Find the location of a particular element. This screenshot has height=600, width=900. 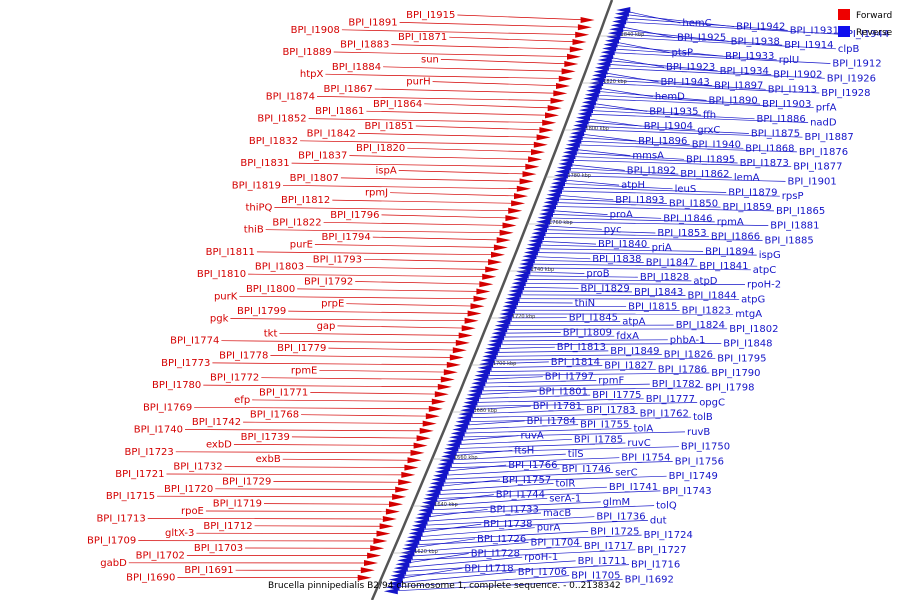

reverse-gene-label: BPI_I1781 is located at coordinates (557, 406).